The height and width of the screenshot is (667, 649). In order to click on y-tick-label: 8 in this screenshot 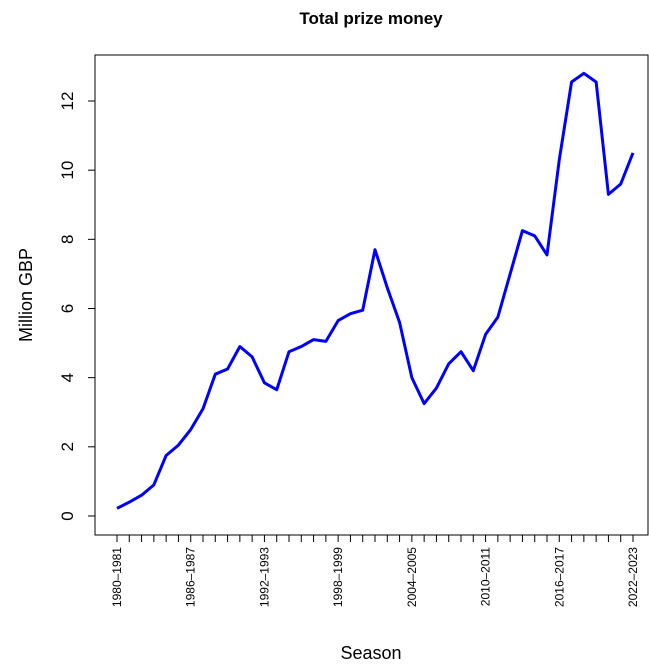, I will do `click(67, 239)`.